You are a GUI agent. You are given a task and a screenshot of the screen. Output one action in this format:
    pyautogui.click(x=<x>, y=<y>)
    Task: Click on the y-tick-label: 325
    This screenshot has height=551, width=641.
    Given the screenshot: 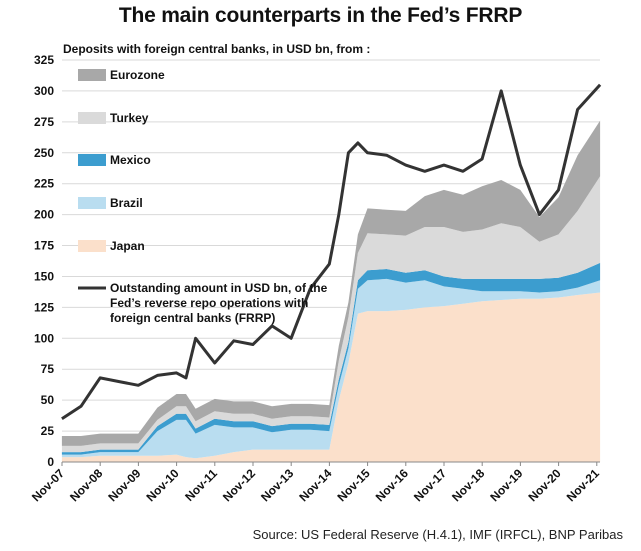 What is the action you would take?
    pyautogui.click(x=44, y=60)
    